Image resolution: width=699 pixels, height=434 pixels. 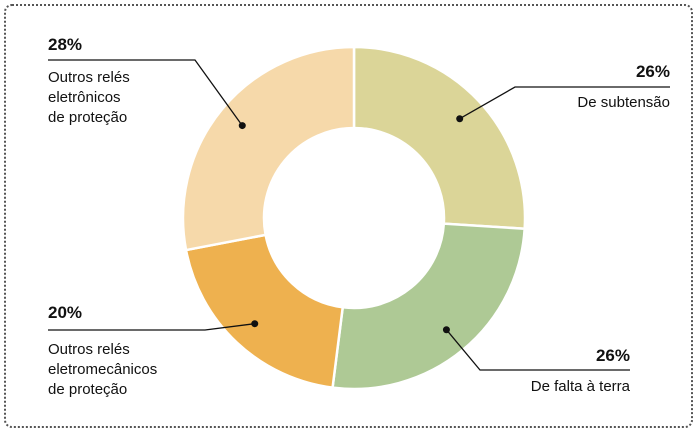 What do you see at coordinates (89, 97) in the screenshot?
I see `category-label: Outros relés eletrônicos de proteção` at bounding box center [89, 97].